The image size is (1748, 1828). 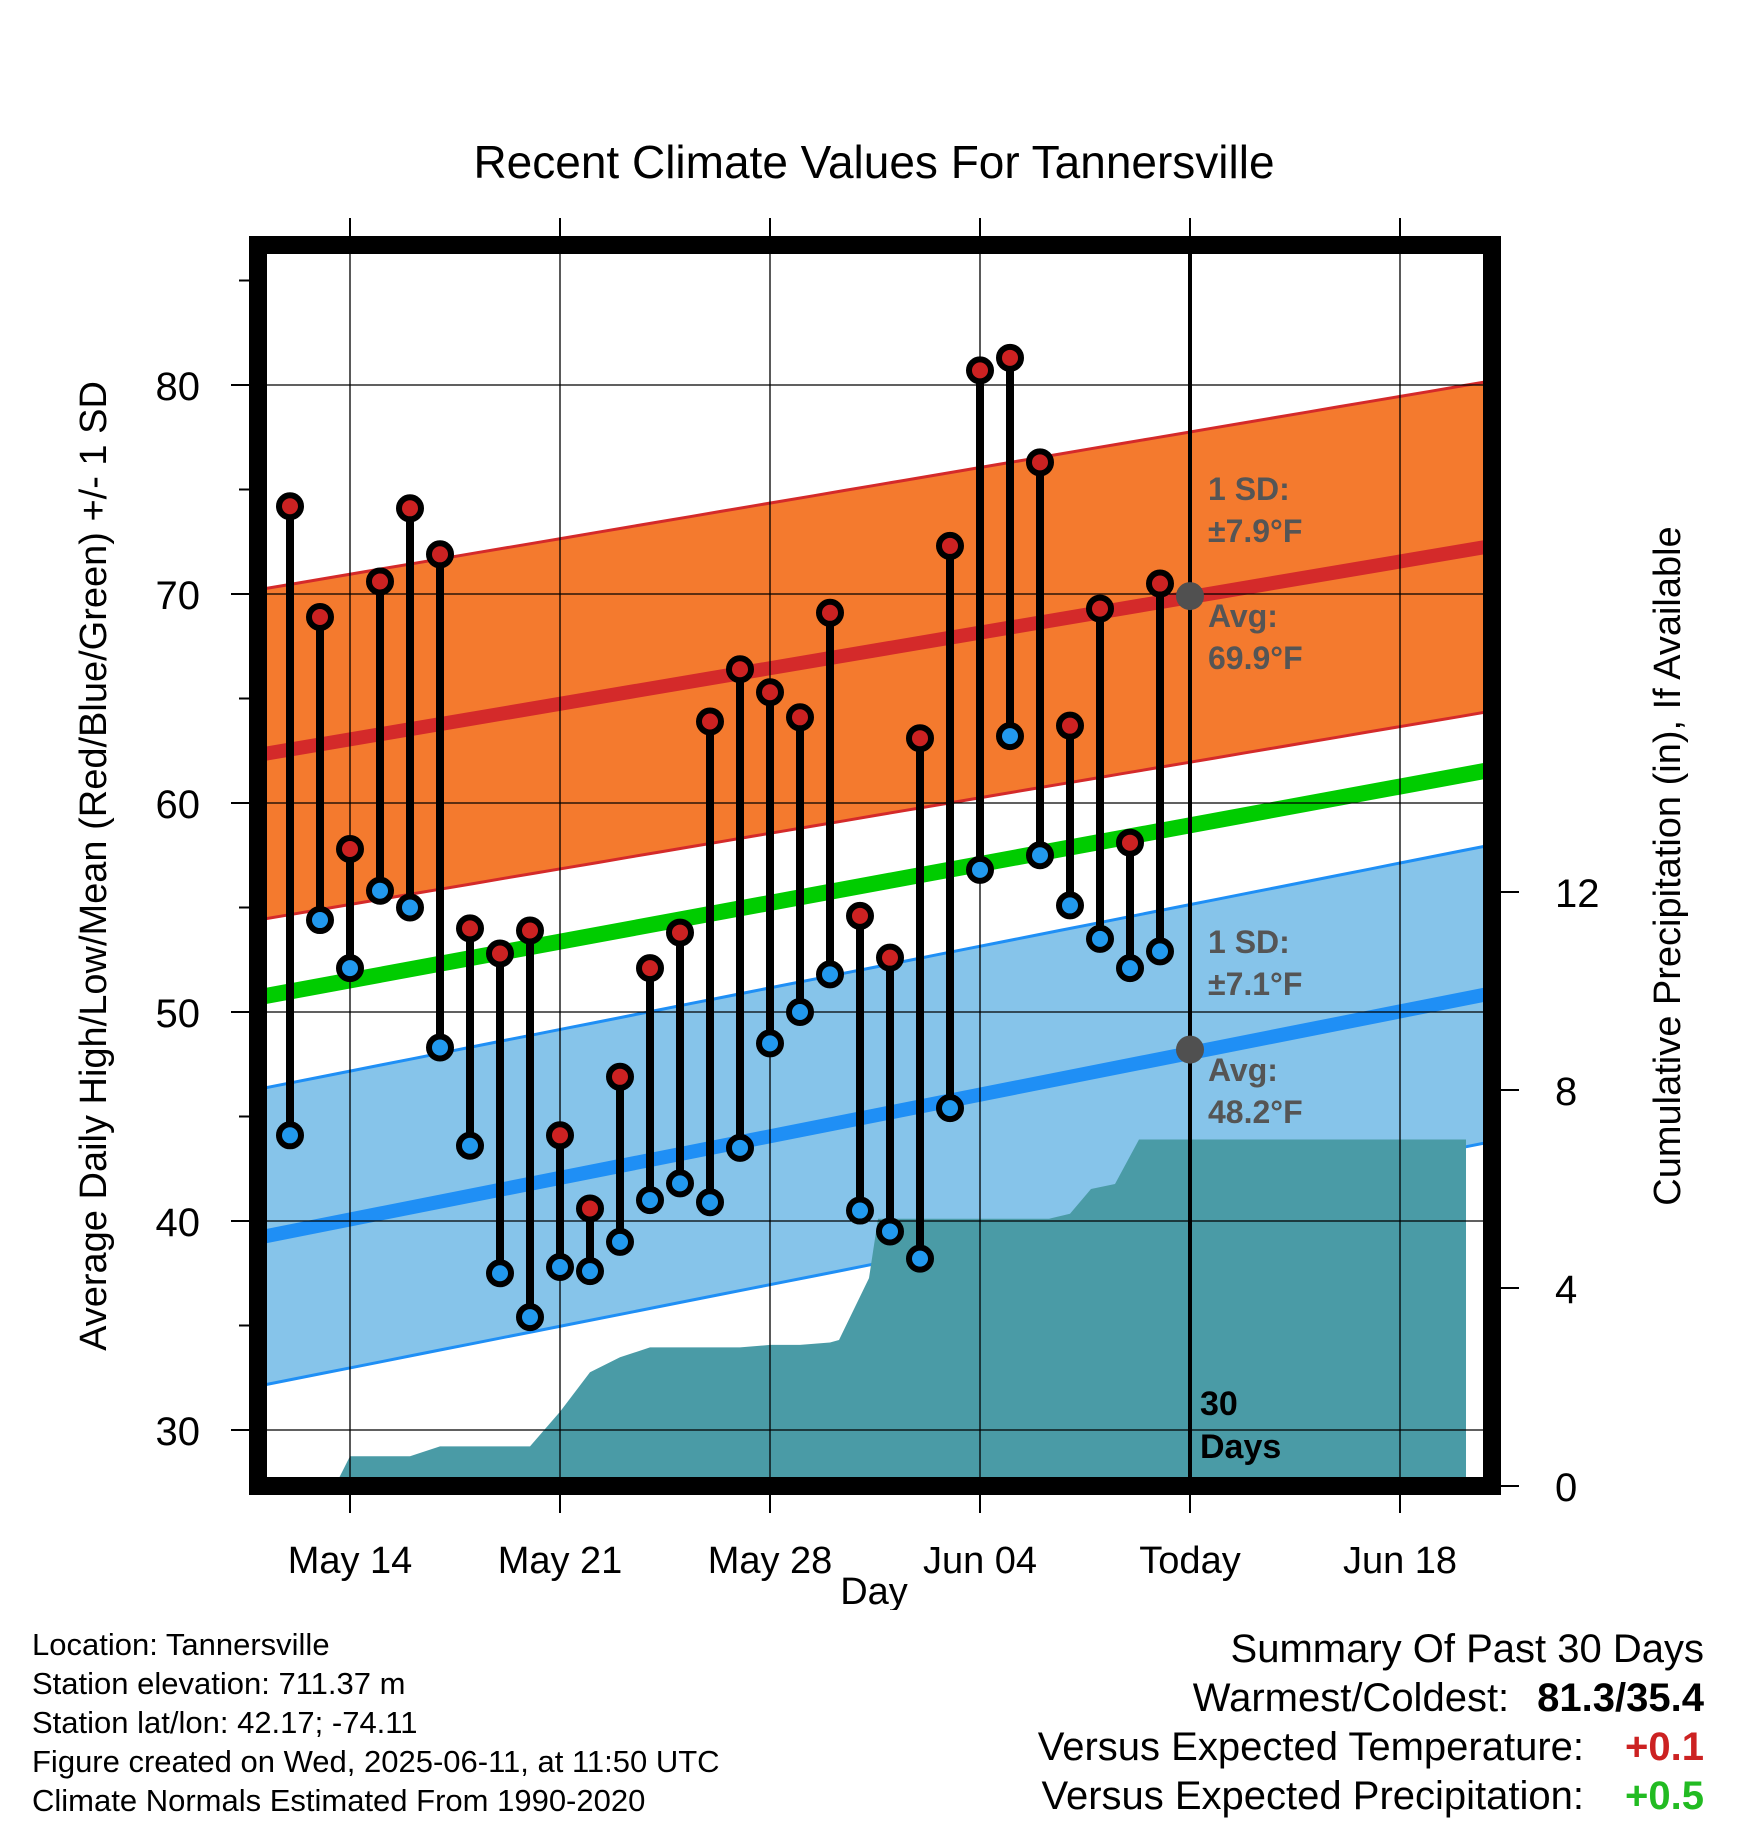 What do you see at coordinates (875, 1115) in the screenshot?
I see `normal-low-line` at bounding box center [875, 1115].